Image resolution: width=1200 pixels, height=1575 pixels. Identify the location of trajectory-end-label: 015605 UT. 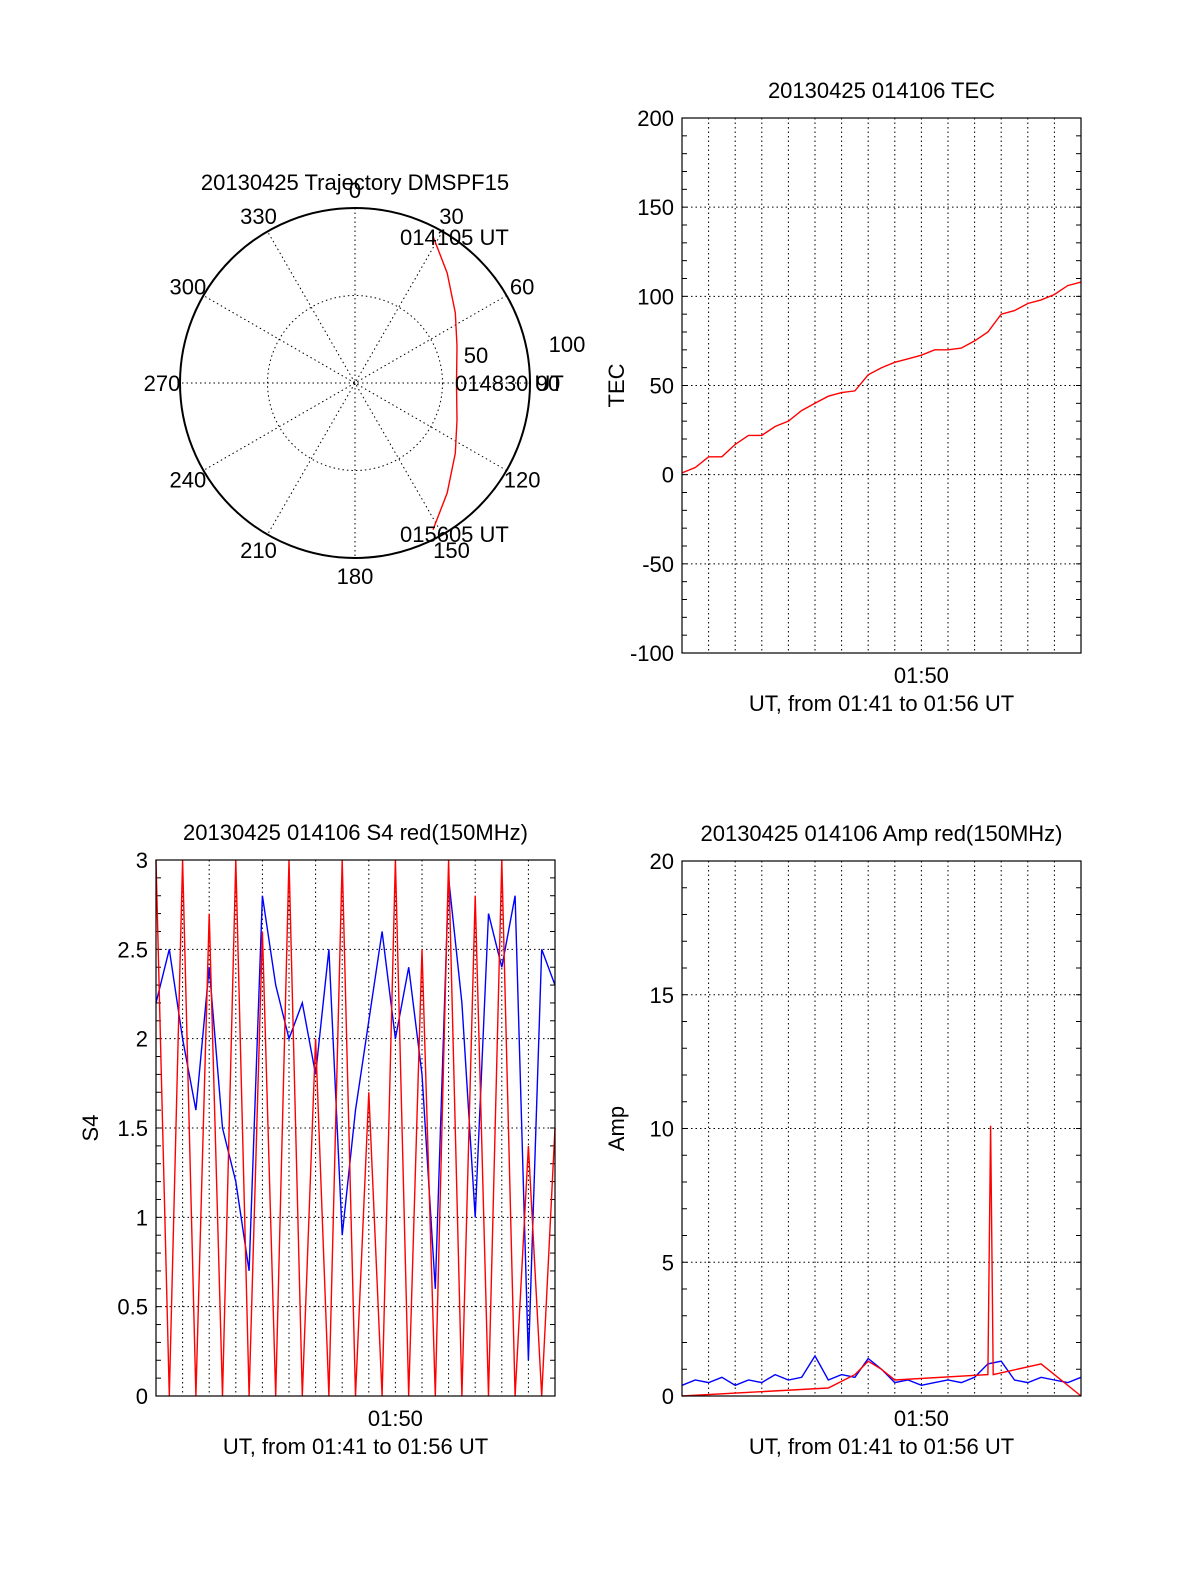
(454, 534).